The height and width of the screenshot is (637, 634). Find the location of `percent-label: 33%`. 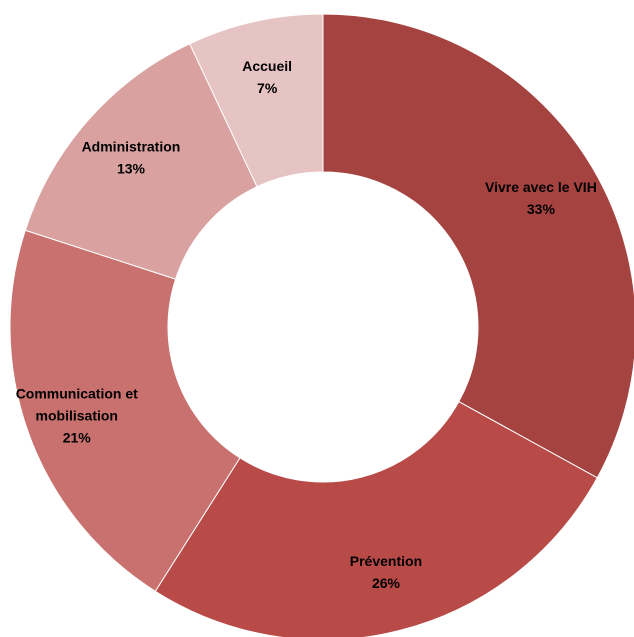

percent-label: 33% is located at coordinates (541, 209).